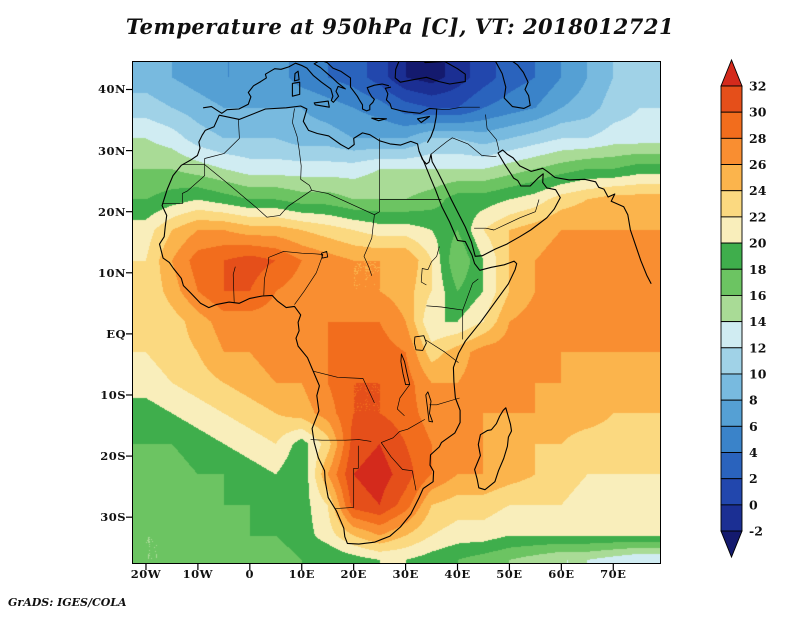  What do you see at coordinates (561, 574) in the screenshot?
I see `x-tick-label: 60E` at bounding box center [561, 574].